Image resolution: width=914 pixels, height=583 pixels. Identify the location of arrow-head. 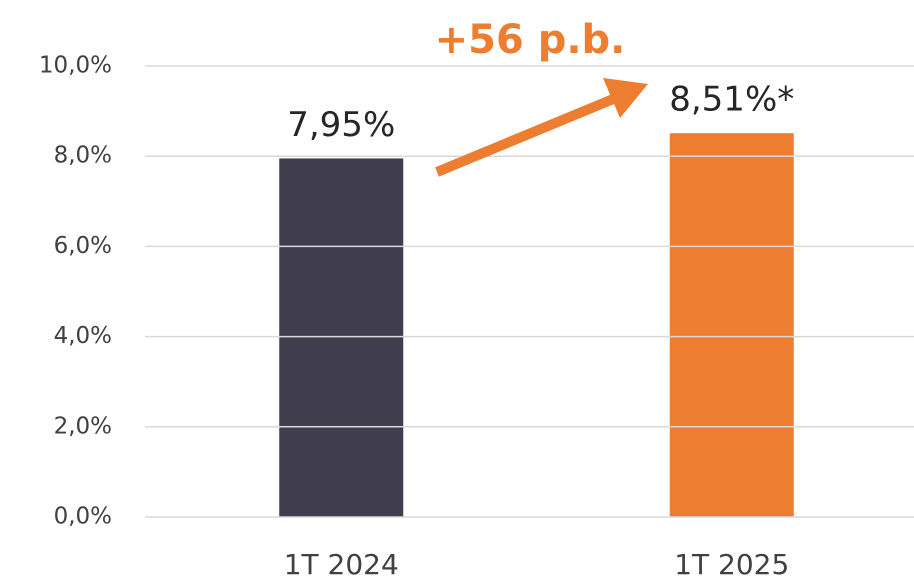
(625, 98).